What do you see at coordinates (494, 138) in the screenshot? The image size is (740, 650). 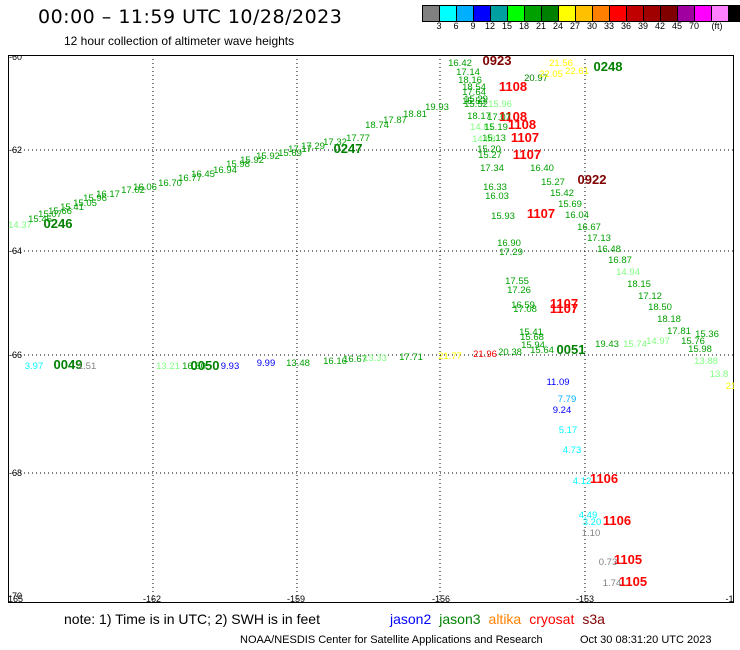 I see `wave-height-label: 15.13` at bounding box center [494, 138].